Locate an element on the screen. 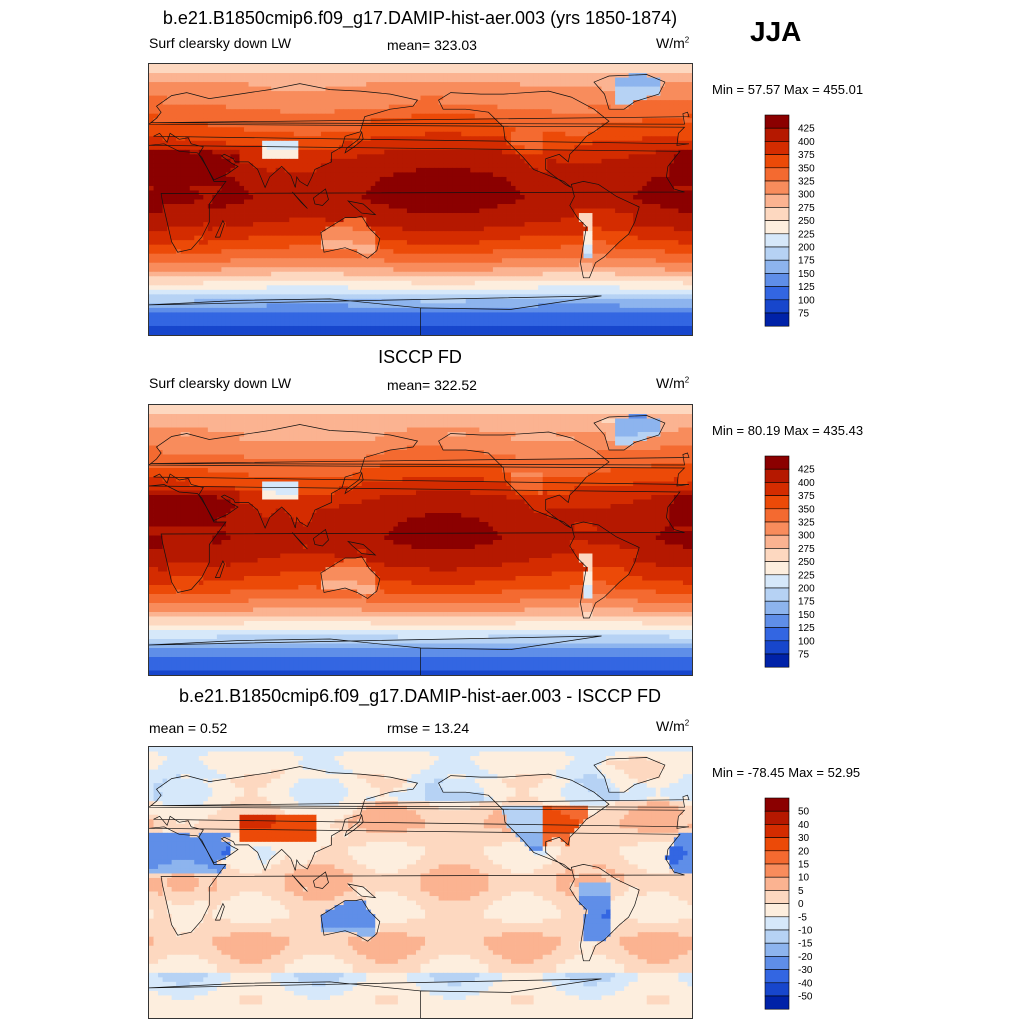 The height and width of the screenshot is (1024, 1024). panel-1-map is located at coordinates (420, 199).